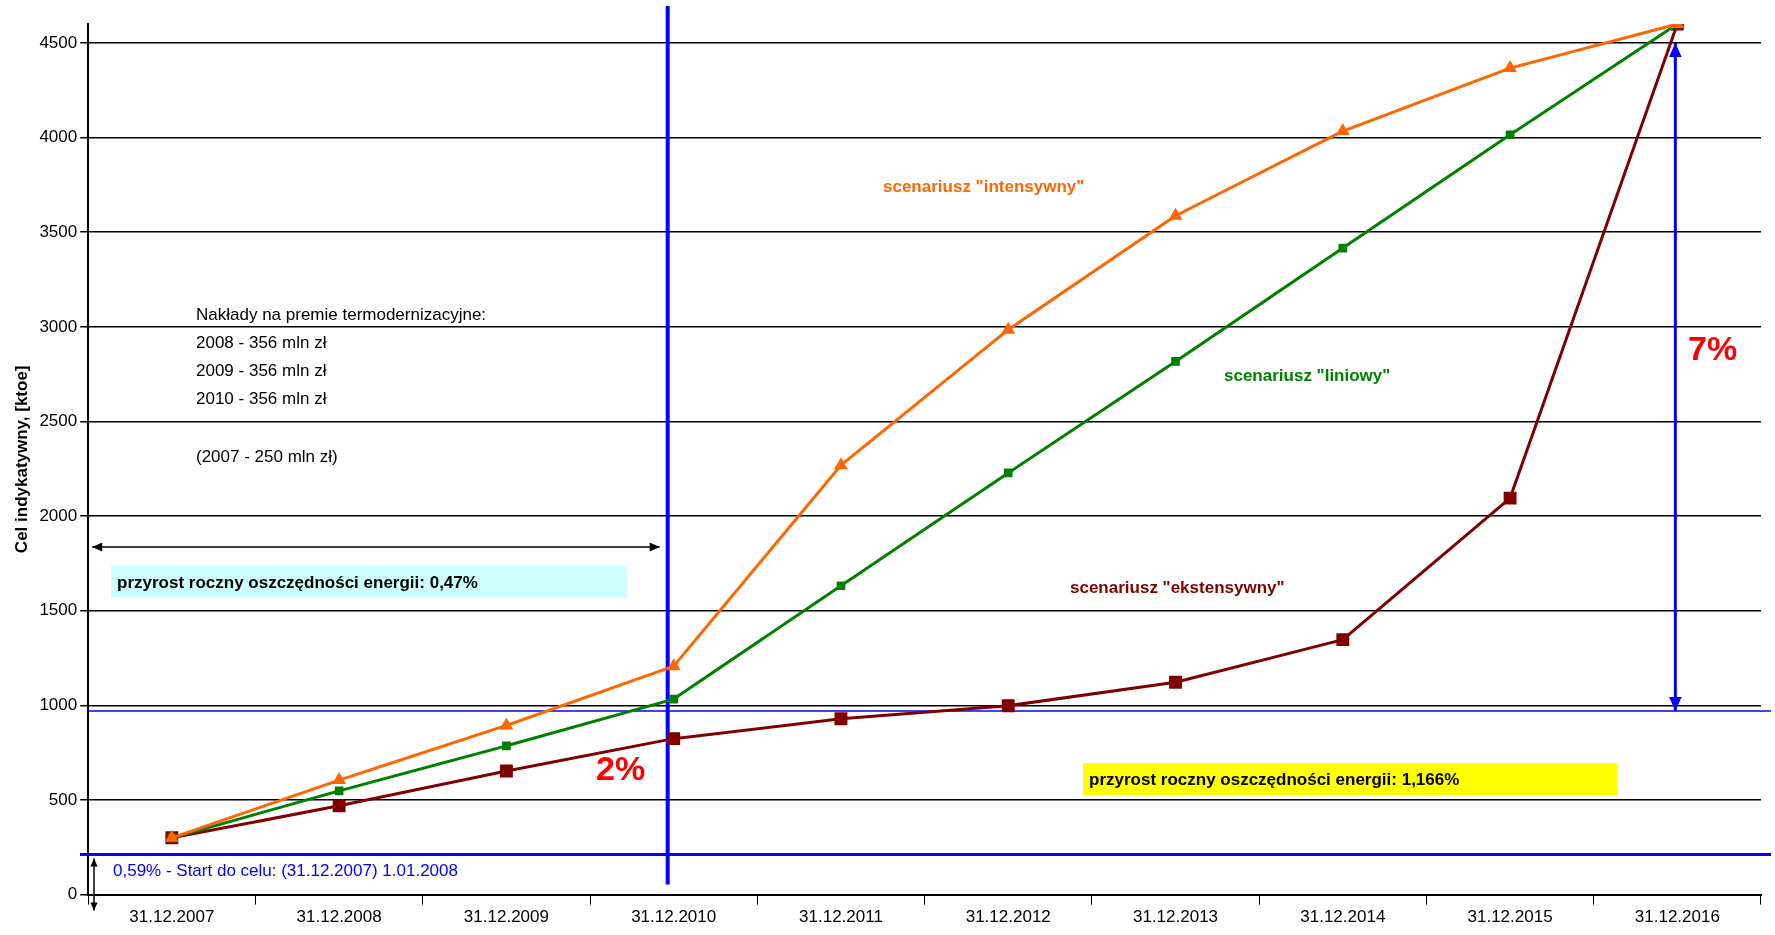  I want to click on y-tick-label: 0, so click(72, 894).